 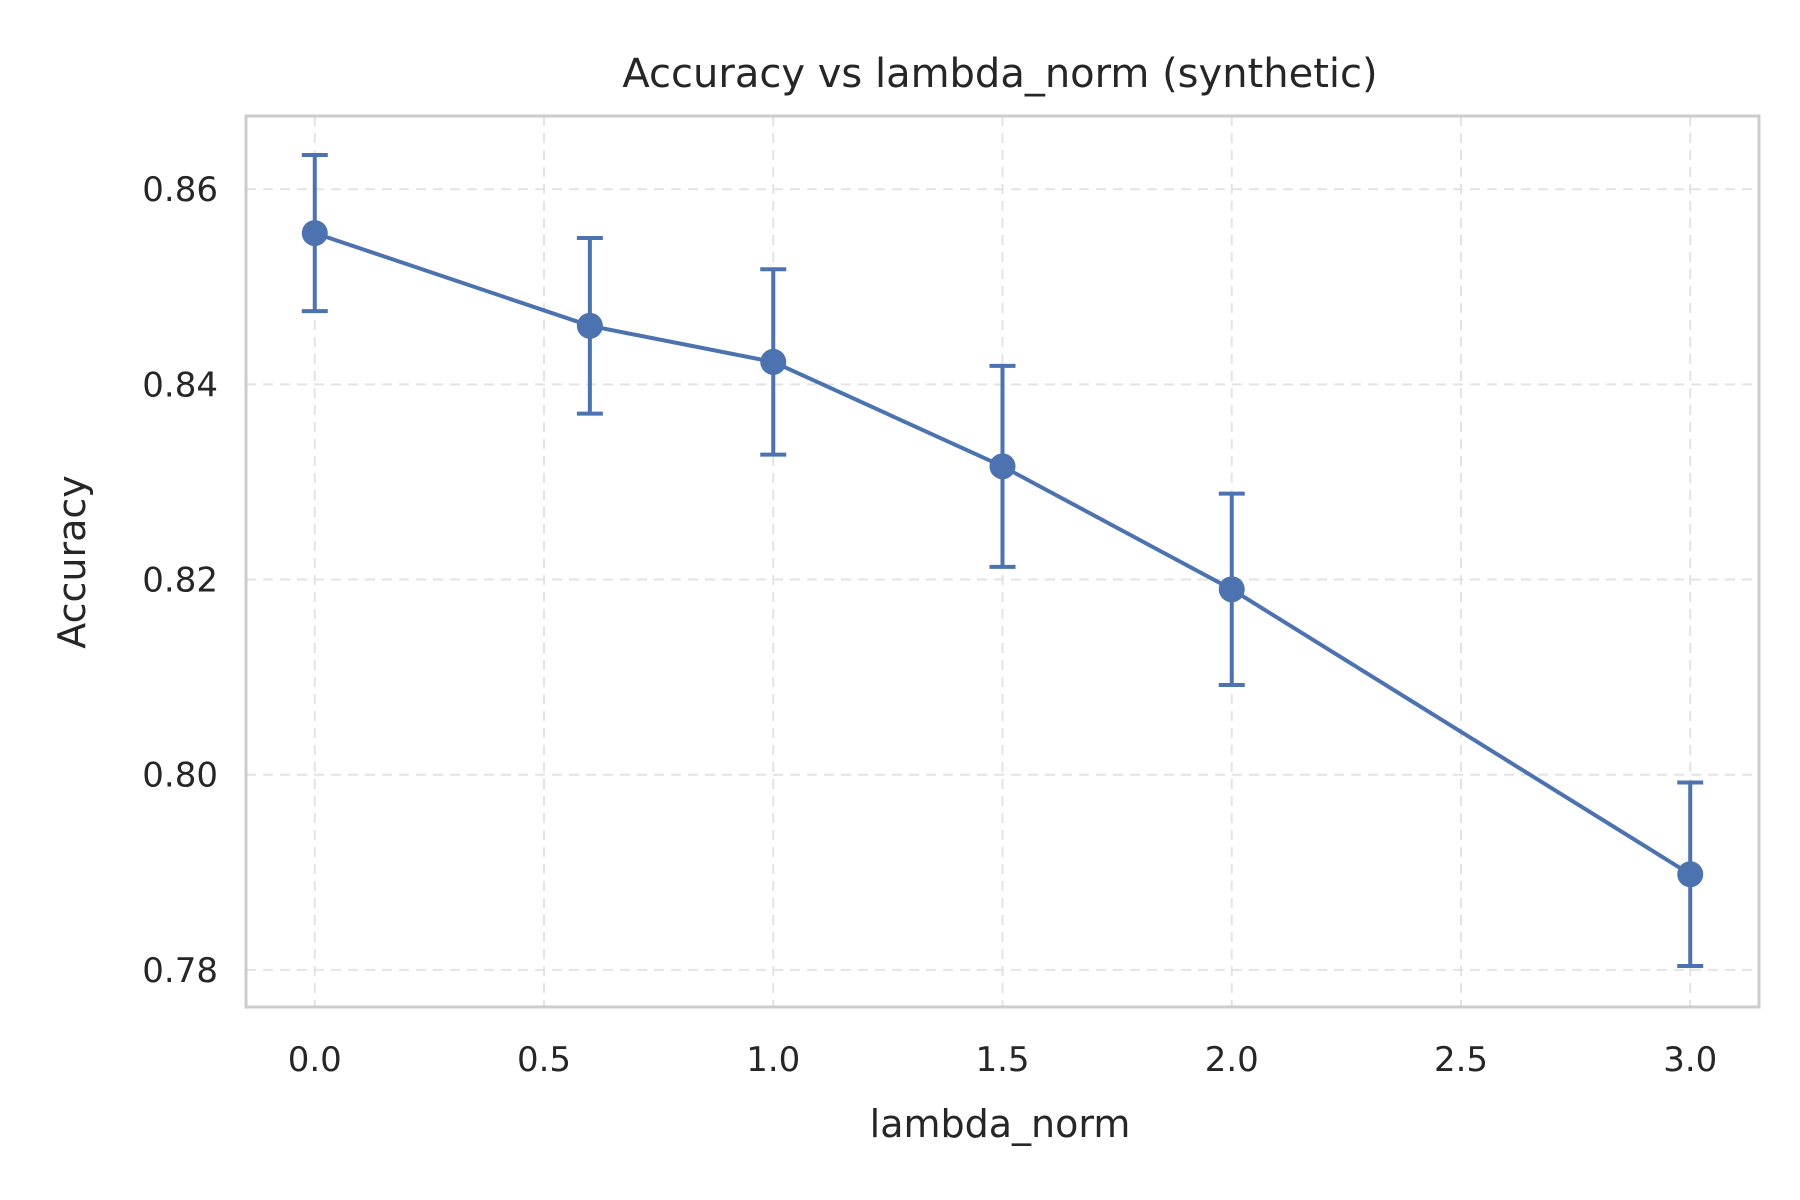 What do you see at coordinates (1232, 1060) in the screenshot?
I see `x-tick-label: 2.0` at bounding box center [1232, 1060].